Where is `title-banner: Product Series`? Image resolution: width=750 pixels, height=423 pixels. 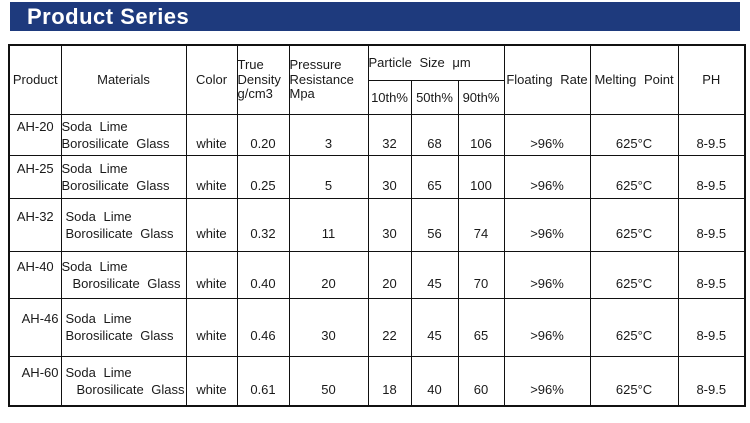
title-banner: Product Series is located at coordinates (375, 16).